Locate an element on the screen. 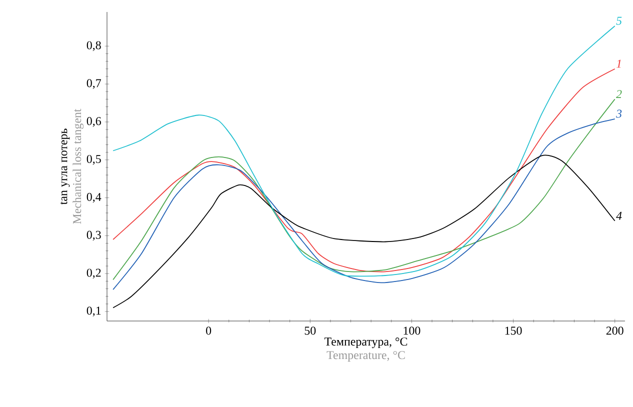 This screenshot has width=633, height=407. y-tick-label: 0,2 is located at coordinates (93, 273).